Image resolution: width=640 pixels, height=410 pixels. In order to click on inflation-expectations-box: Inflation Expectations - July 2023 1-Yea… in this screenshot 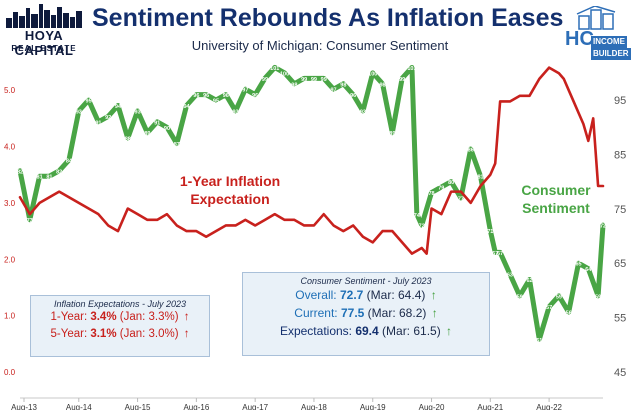, I will do `click(120, 326)`.